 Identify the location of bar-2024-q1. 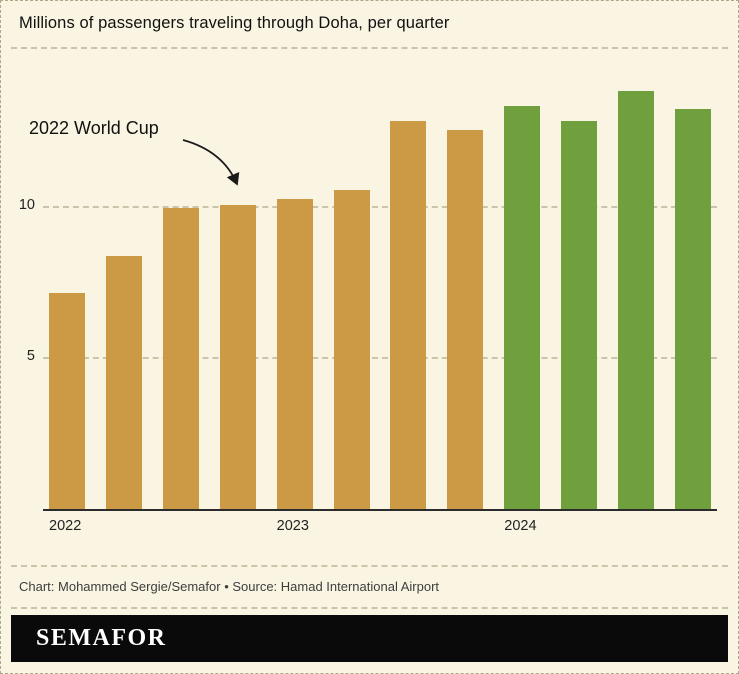
(522, 307).